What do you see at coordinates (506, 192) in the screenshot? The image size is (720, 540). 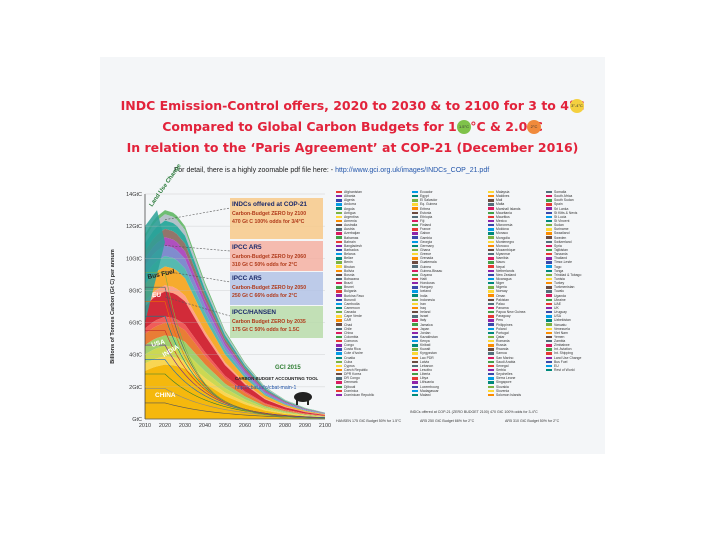 I see `legend-item: Malaysia` at bounding box center [506, 192].